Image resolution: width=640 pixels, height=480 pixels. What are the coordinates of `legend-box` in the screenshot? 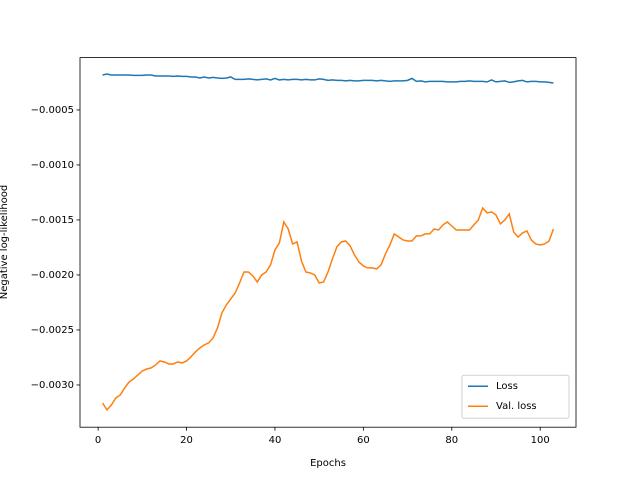 It's located at (515, 396).